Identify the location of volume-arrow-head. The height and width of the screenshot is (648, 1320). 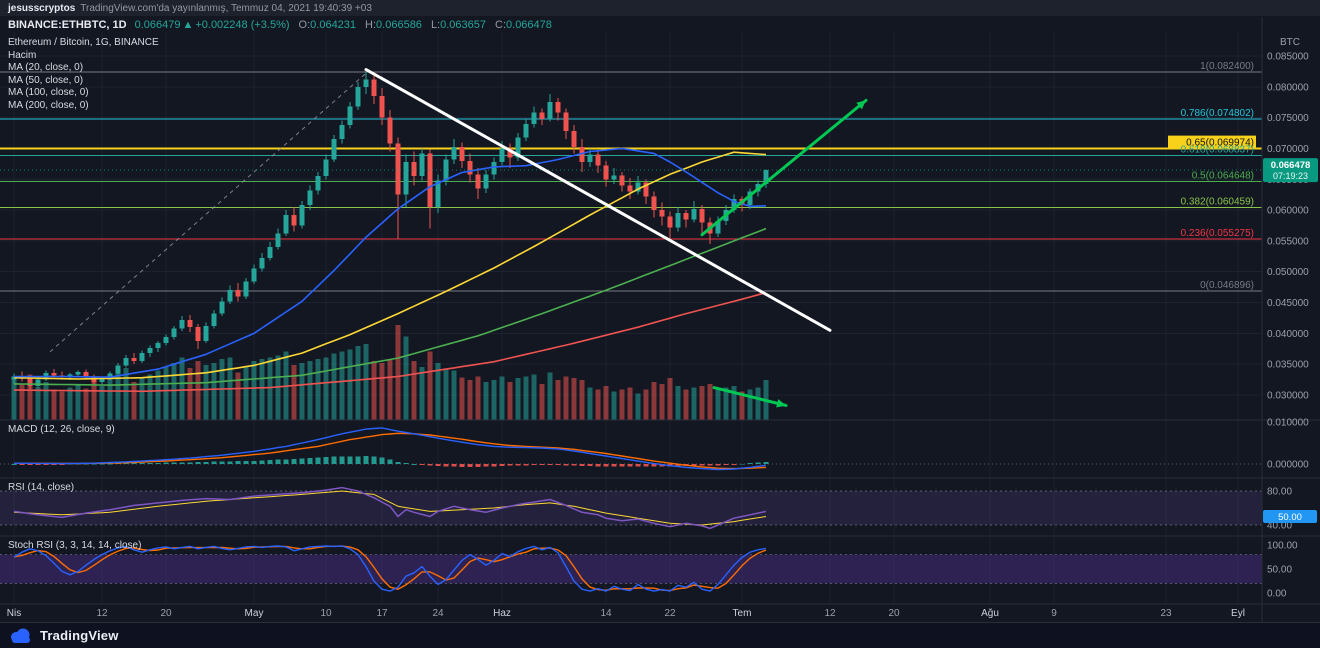
(781, 403).